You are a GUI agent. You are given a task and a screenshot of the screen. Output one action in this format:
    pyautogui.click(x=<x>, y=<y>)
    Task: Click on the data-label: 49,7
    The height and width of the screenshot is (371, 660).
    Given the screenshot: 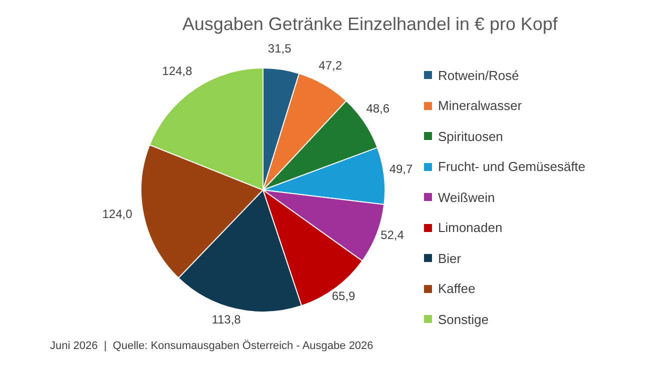 What is the action you would take?
    pyautogui.click(x=401, y=169)
    